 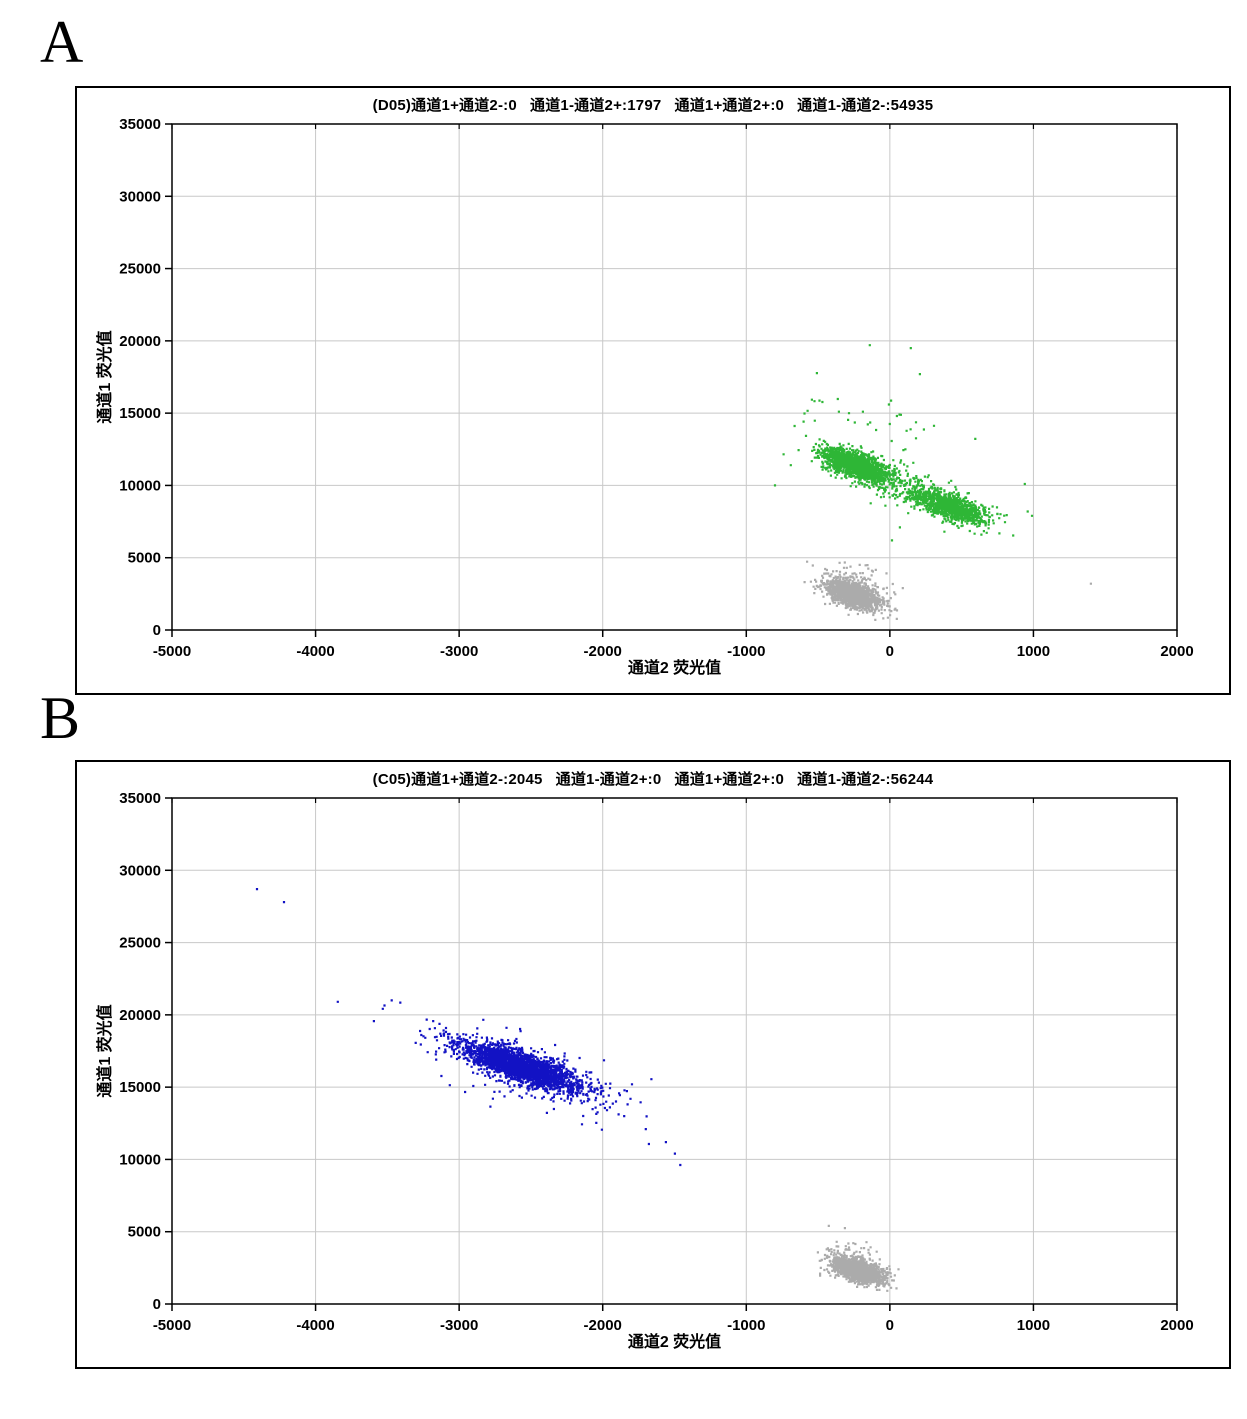 What do you see at coordinates (105, 377) in the screenshot?
I see `chart-a-y-axis-label-text: 通道1 荧光值` at bounding box center [105, 377].